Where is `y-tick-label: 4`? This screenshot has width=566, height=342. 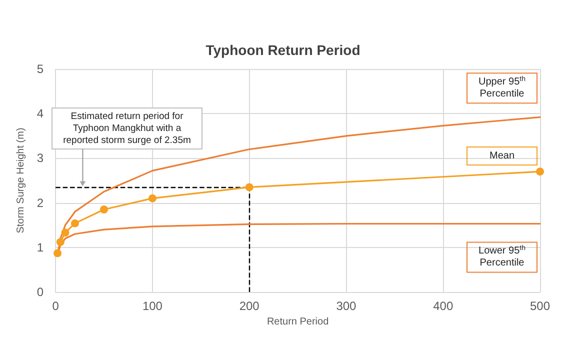 y-tick-label: 4 is located at coordinates (40, 113).